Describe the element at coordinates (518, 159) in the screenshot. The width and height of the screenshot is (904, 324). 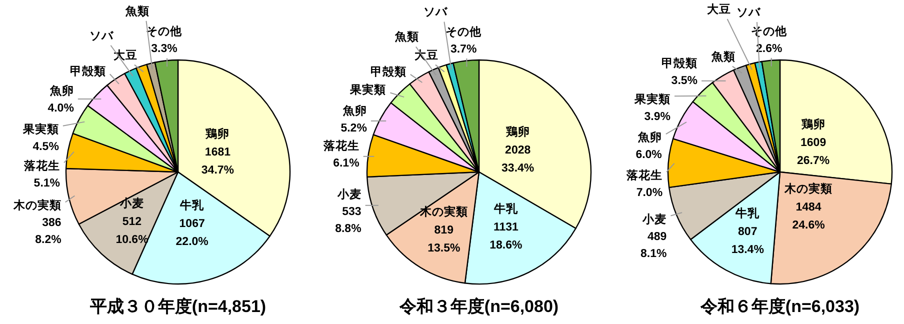
I see `data-label: 2028 33.4%` at that location.